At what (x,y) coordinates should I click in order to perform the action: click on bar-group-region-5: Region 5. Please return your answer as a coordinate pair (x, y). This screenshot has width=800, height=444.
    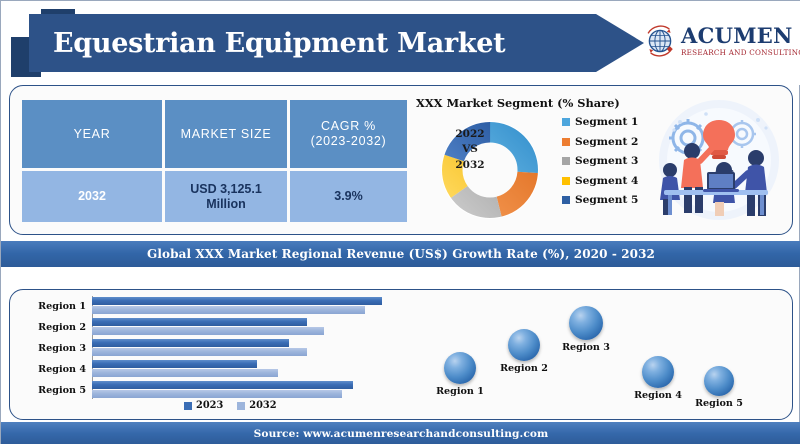
    Looking at the image, I should click on (217, 390).